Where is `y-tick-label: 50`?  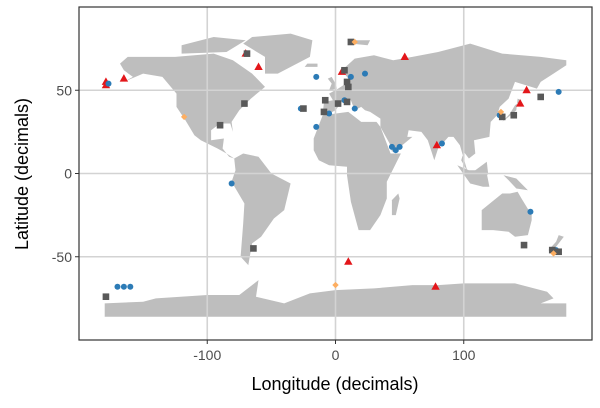
y-tick-label: 50 is located at coordinates (64, 90).